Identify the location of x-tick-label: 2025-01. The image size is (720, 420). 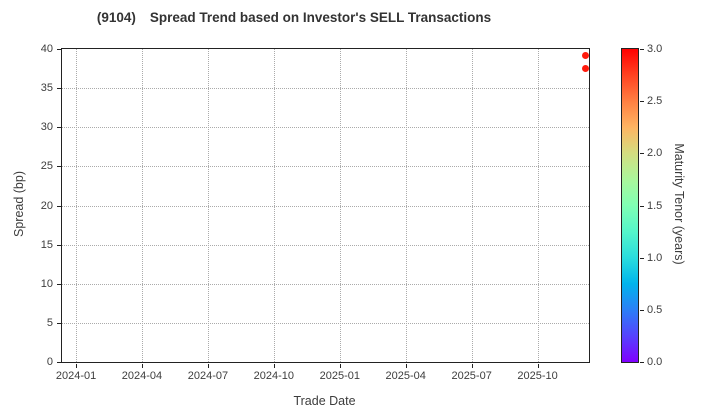
(339, 376).